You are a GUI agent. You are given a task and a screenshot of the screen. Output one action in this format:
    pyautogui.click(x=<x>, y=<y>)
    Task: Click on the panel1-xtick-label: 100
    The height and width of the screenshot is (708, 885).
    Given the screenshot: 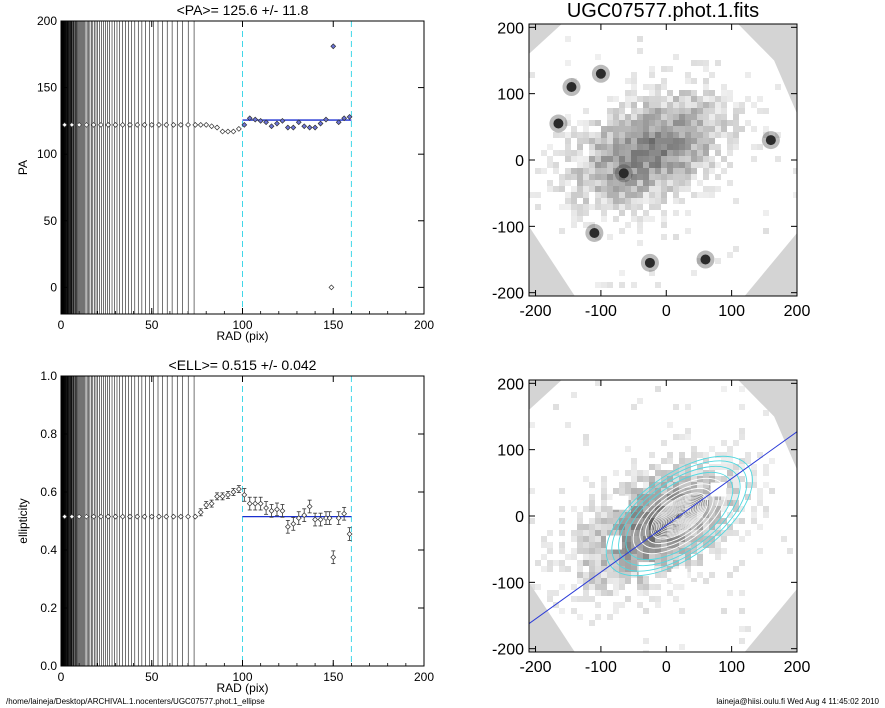 What is the action you would take?
    pyautogui.click(x=242, y=325)
    